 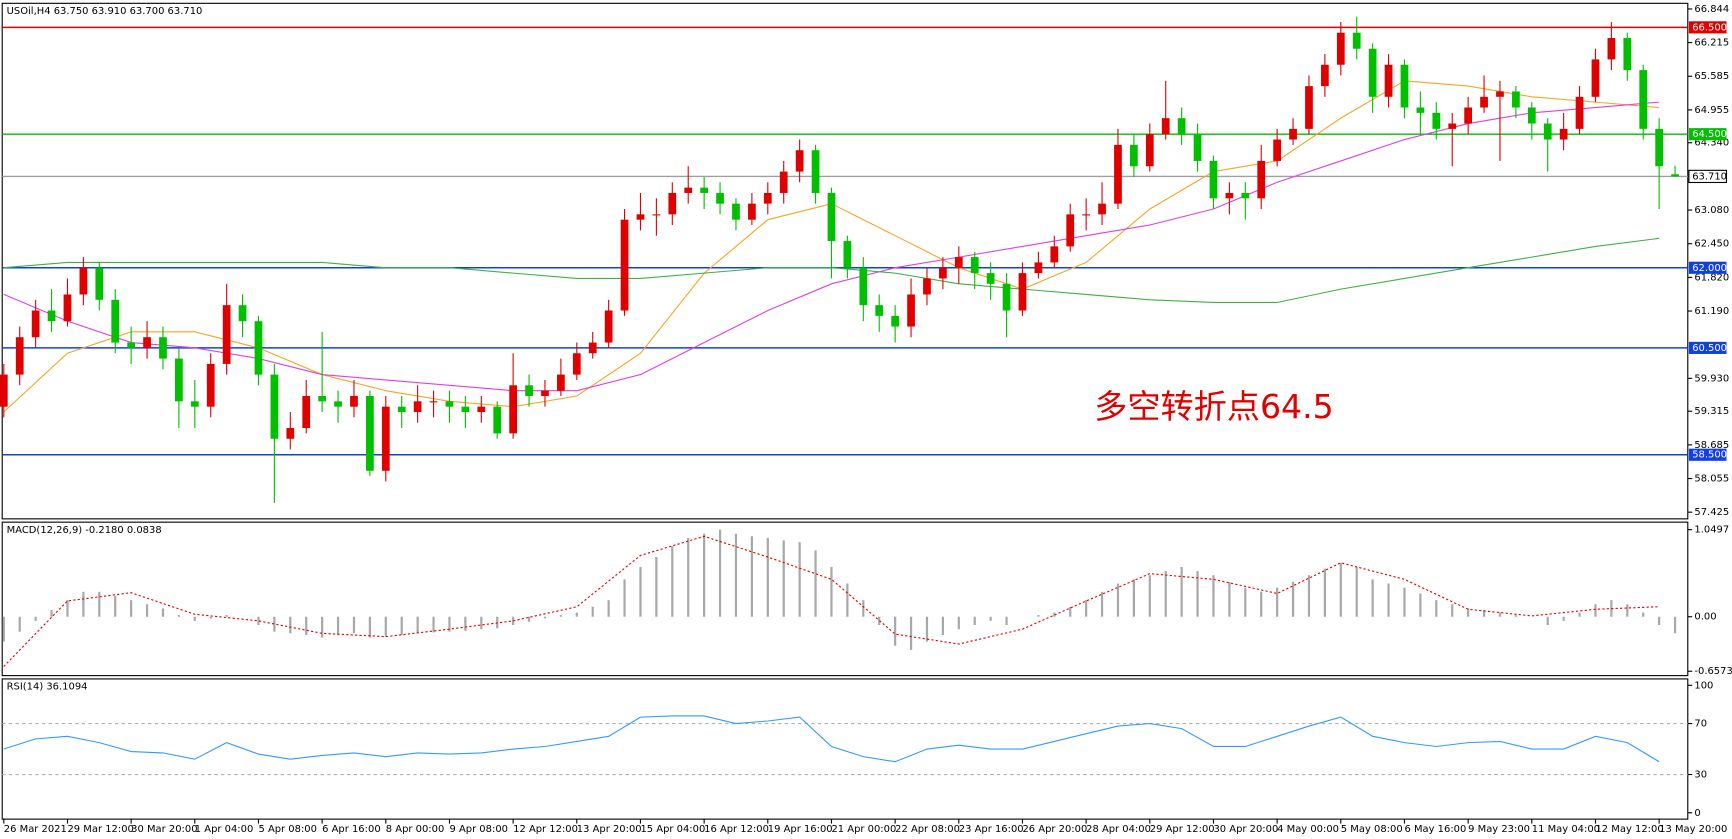 I want to click on level-label: 58.500, so click(x=1709, y=455).